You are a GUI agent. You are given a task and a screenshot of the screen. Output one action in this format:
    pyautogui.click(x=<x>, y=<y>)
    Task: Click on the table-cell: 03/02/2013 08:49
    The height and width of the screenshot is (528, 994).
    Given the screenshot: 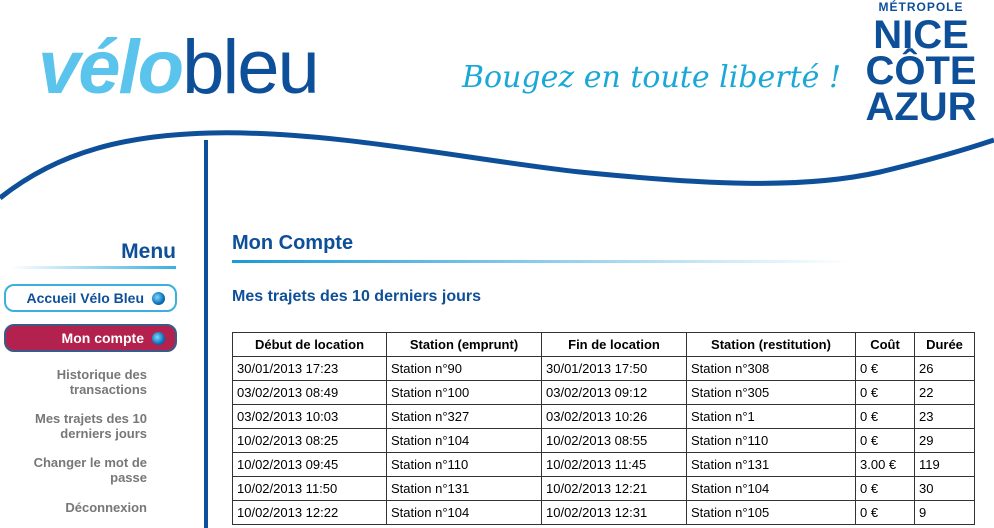 What is the action you would take?
    pyautogui.click(x=309, y=392)
    